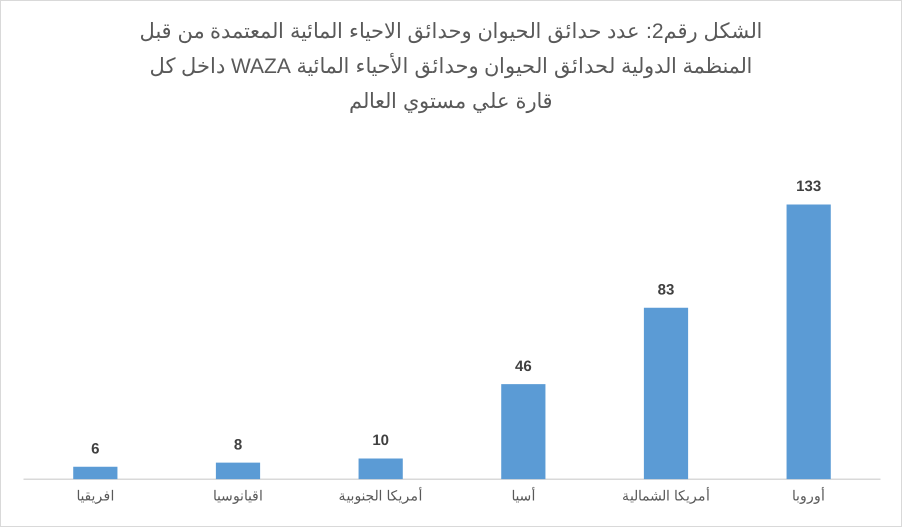  What do you see at coordinates (523, 494) in the screenshot?
I see `x-tick-label: أسيا` at bounding box center [523, 494].